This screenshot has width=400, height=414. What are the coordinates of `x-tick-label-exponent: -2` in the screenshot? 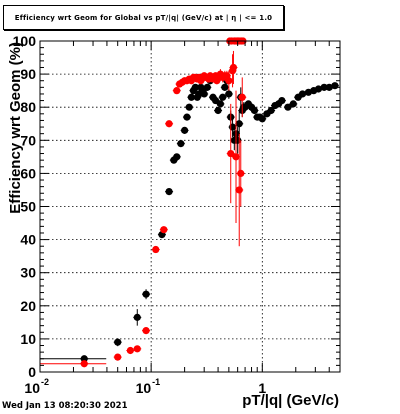 It's located at (45, 382).